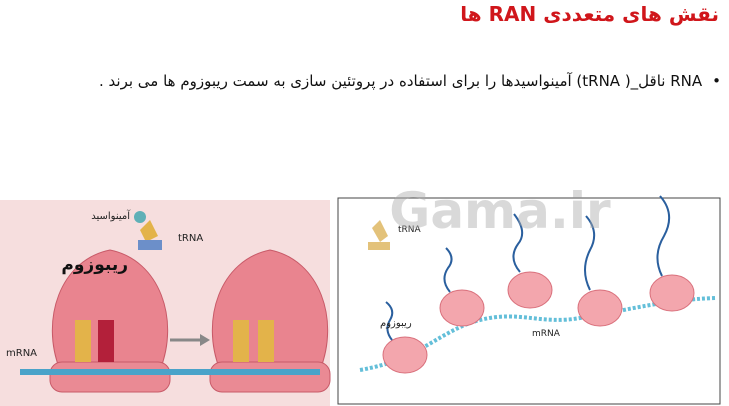  What do you see at coordinates (205, 340) in the screenshot?
I see `arrow-head` at bounding box center [205, 340].